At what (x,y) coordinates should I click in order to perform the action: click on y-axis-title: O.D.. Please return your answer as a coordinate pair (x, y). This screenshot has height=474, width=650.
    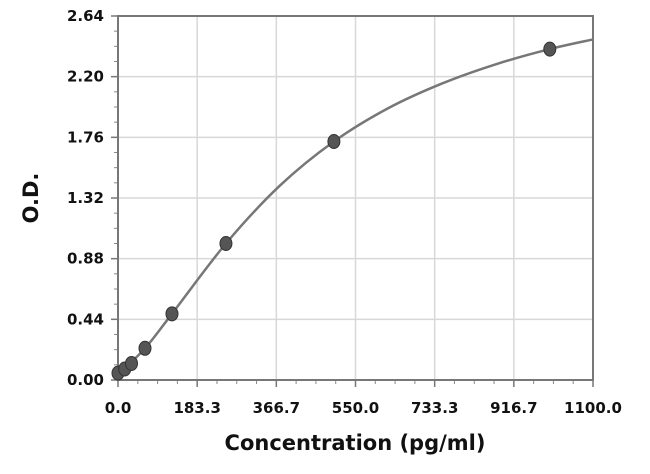
    Looking at the image, I should click on (31, 198).